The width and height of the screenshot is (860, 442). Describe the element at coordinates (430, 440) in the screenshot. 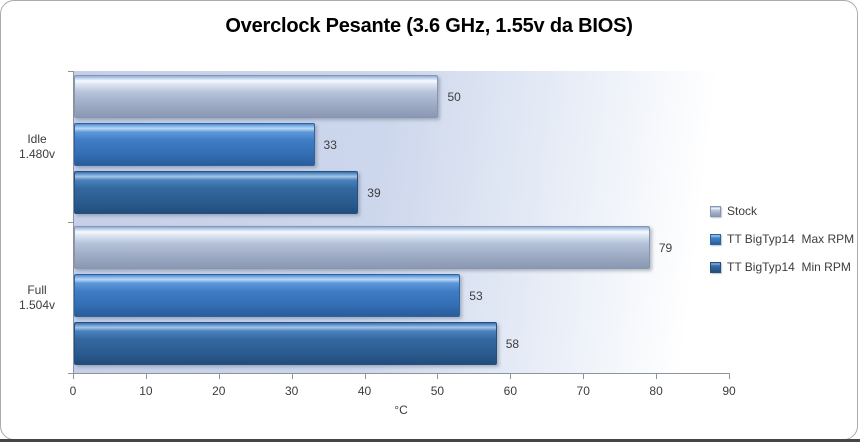

I see `frame-bottom-shadow` at that location.